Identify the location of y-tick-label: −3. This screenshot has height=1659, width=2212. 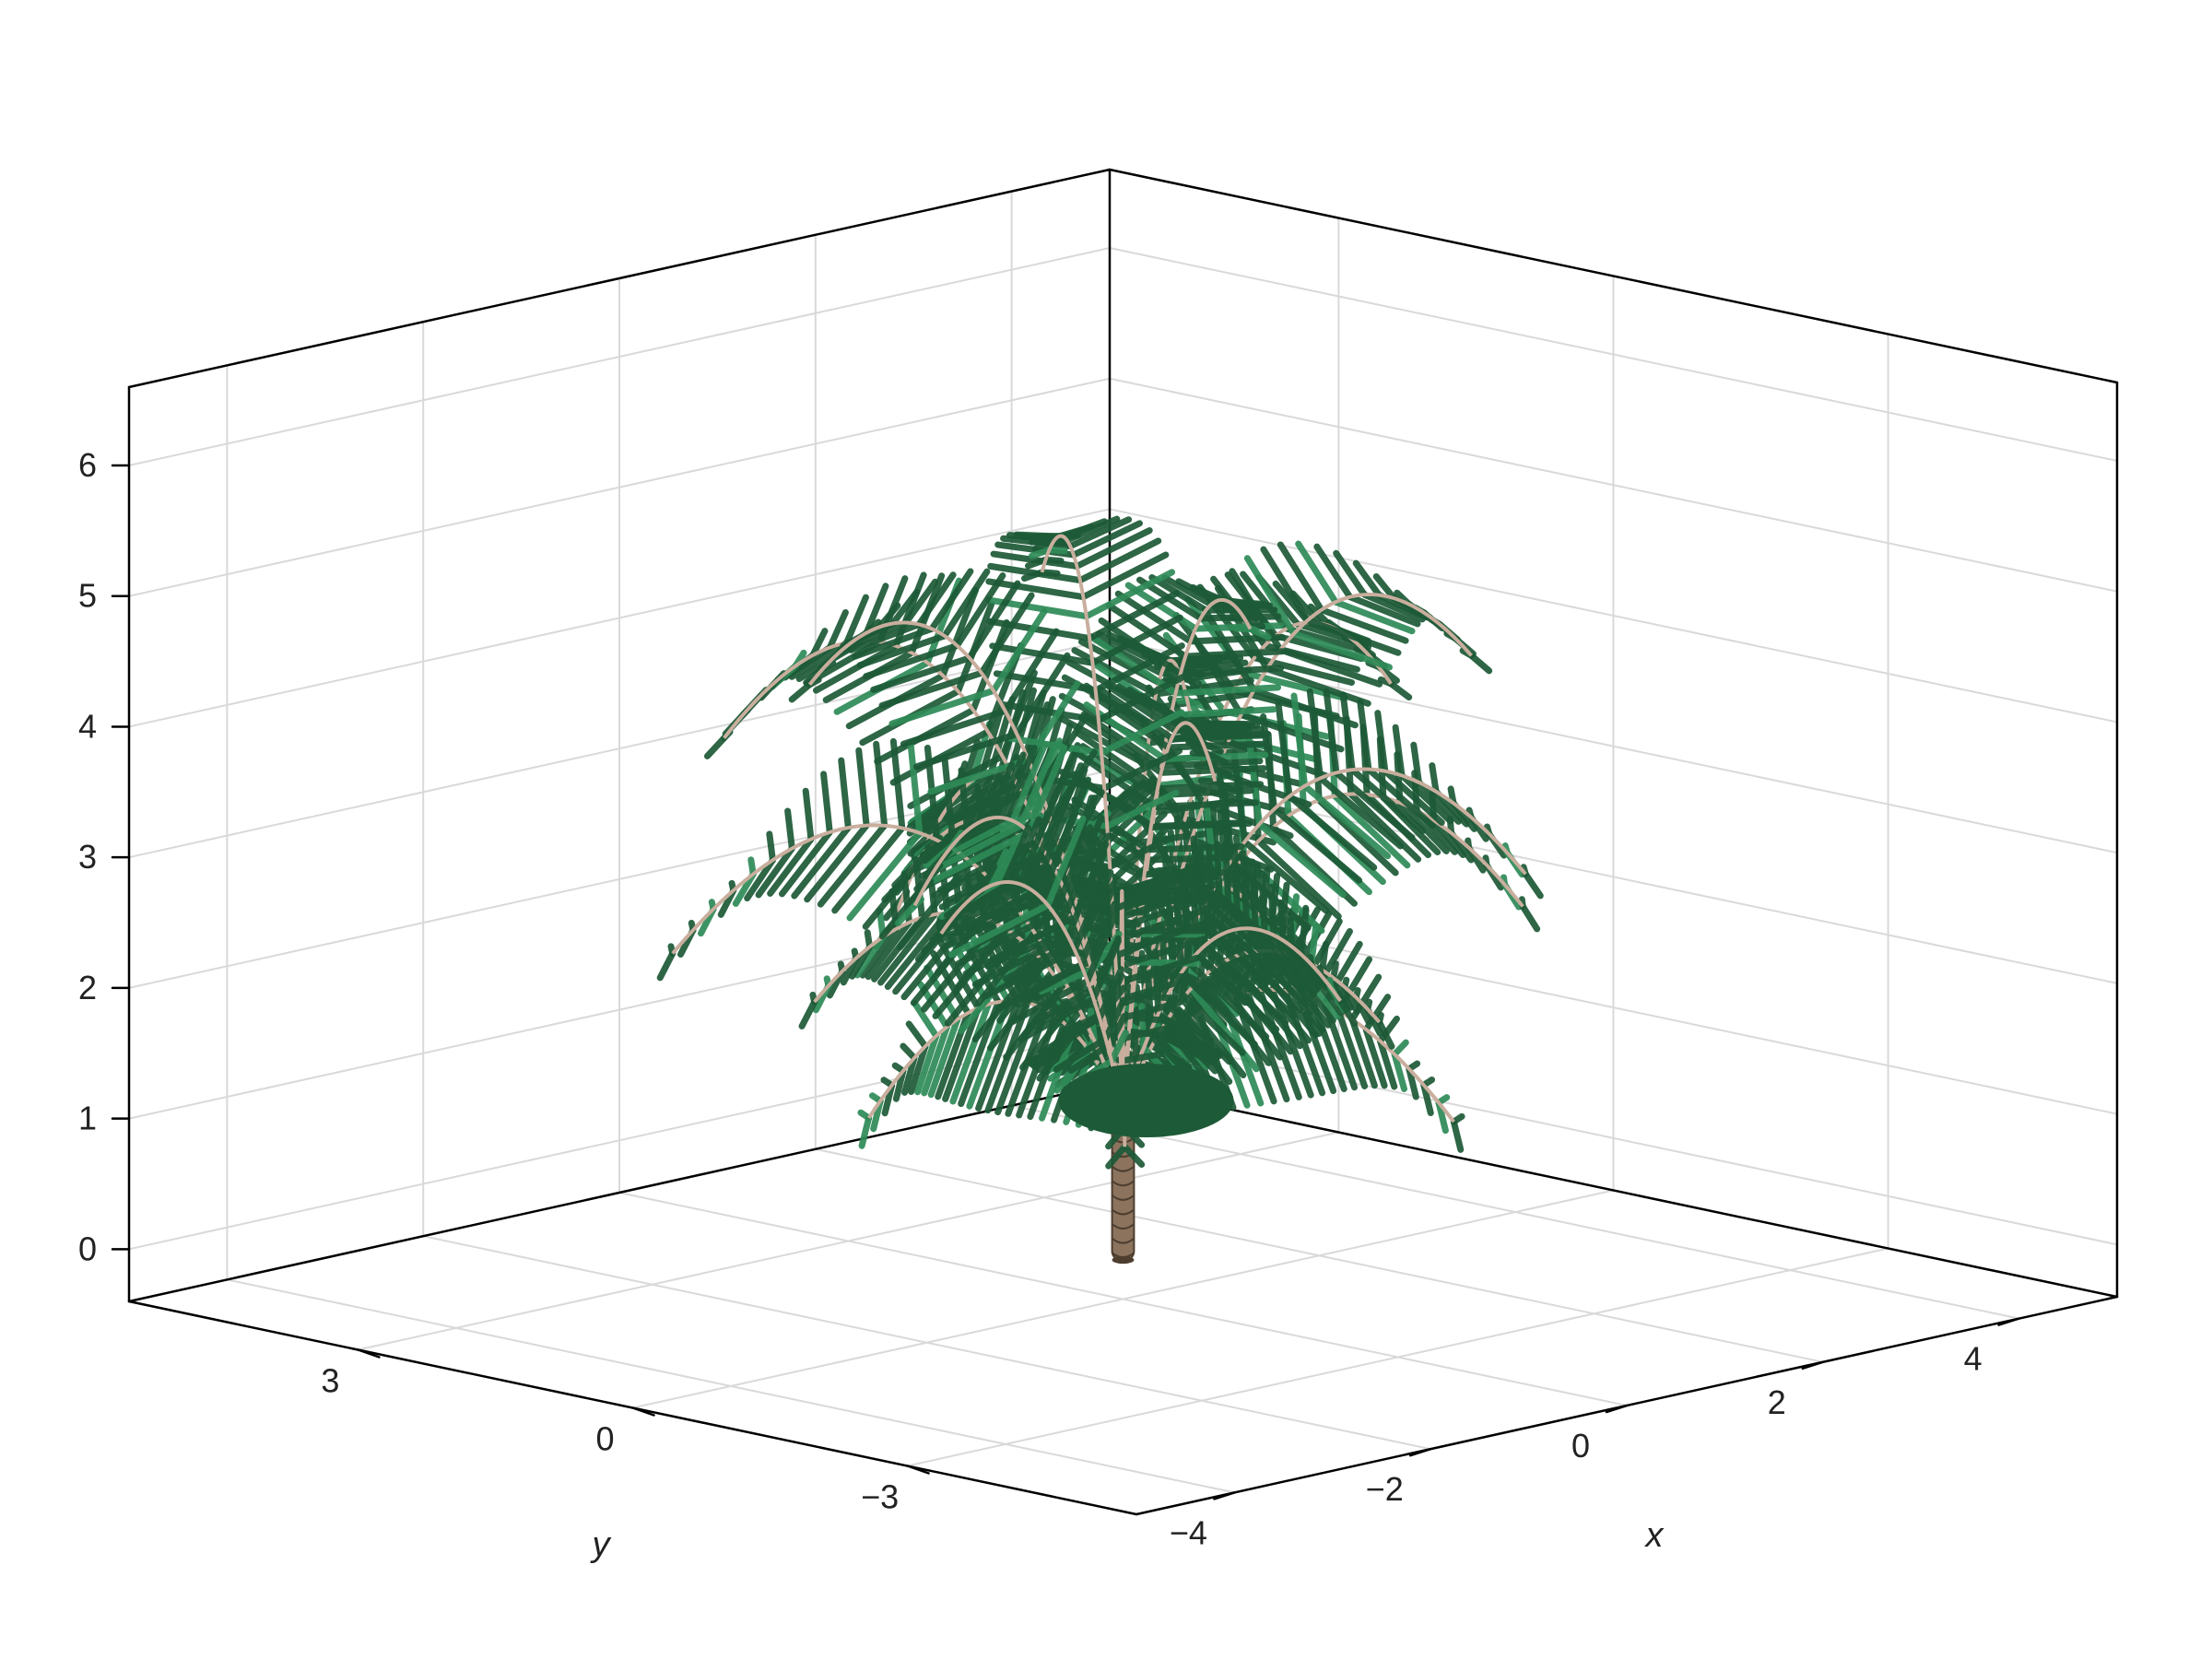
(880, 1497).